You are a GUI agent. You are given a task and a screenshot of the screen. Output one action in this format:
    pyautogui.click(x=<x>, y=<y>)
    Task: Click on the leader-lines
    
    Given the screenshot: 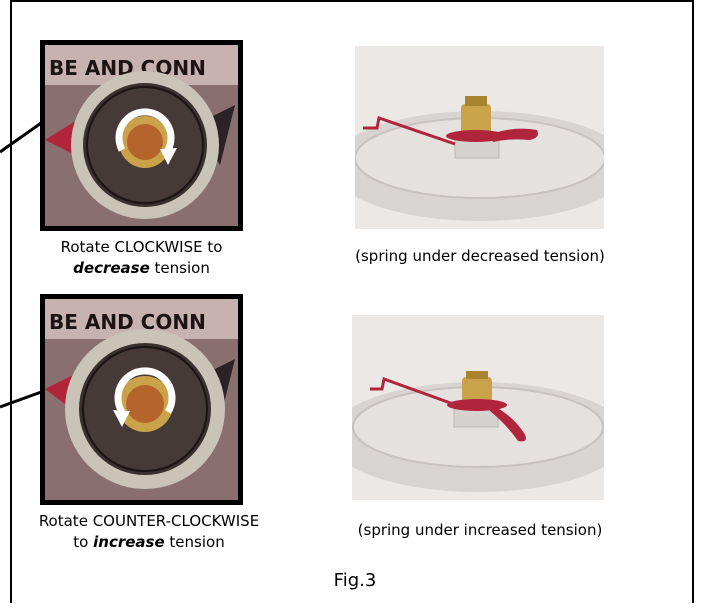 What is the action you would take?
    pyautogui.click(x=22, y=264)
    